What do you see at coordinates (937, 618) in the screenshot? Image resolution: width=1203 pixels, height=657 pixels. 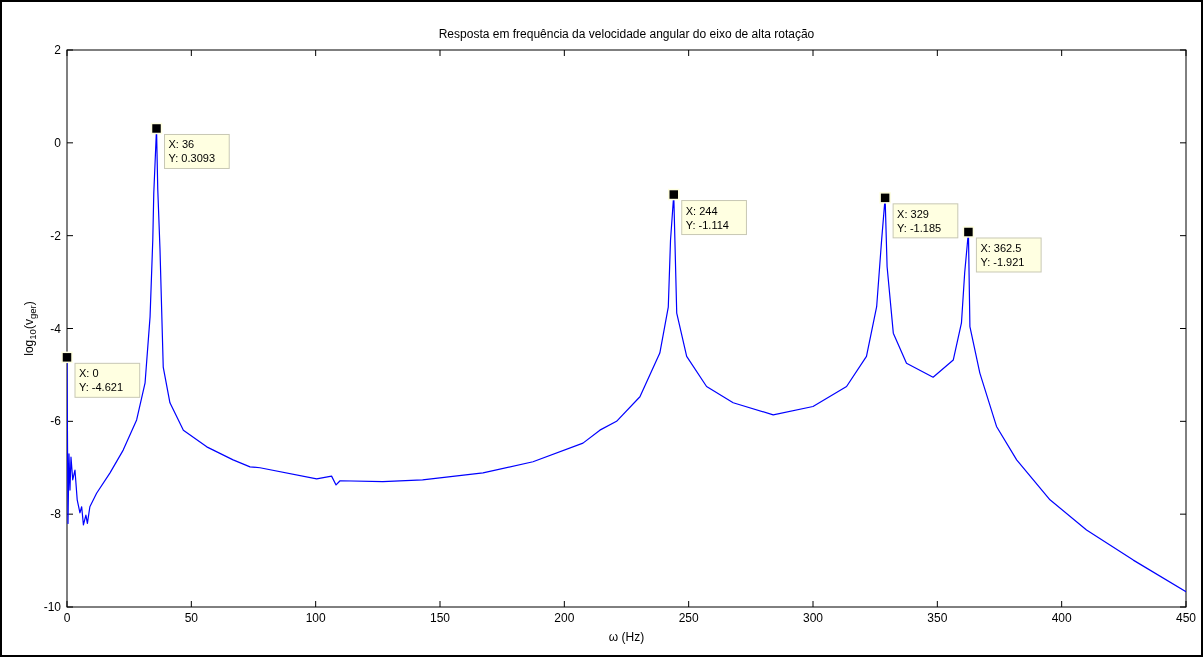 I see `x-tick-label: 350` at bounding box center [937, 618].